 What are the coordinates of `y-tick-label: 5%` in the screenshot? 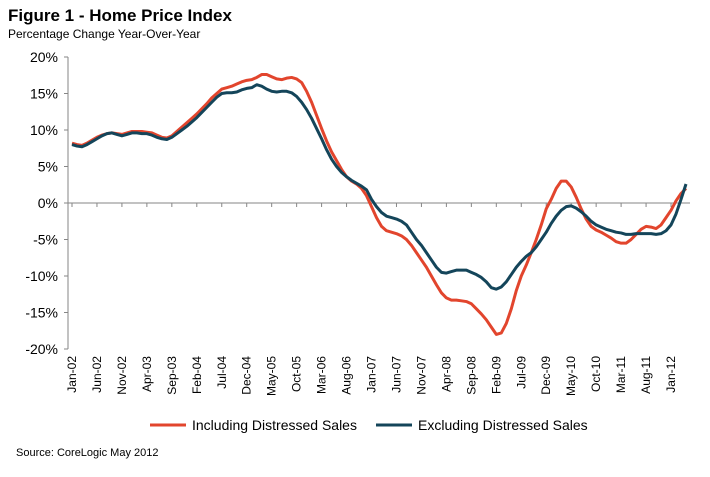 It's located at (48, 167).